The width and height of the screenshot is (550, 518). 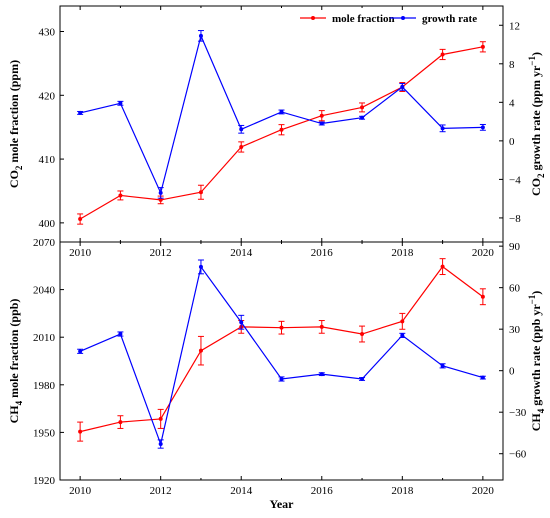 I want to click on legend-label: growth rate, so click(x=449, y=19).